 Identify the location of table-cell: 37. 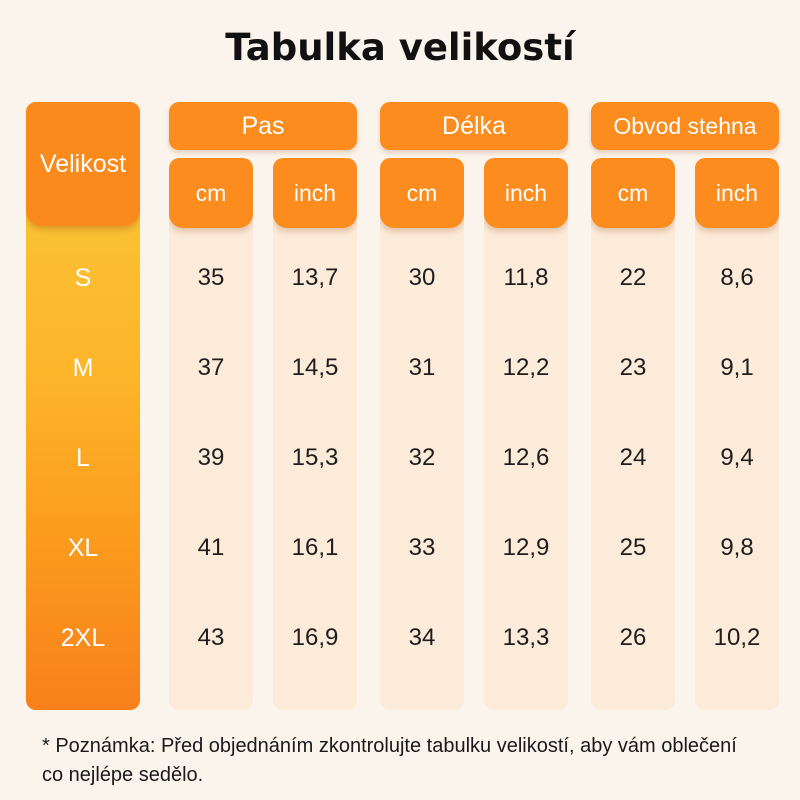
(211, 367).